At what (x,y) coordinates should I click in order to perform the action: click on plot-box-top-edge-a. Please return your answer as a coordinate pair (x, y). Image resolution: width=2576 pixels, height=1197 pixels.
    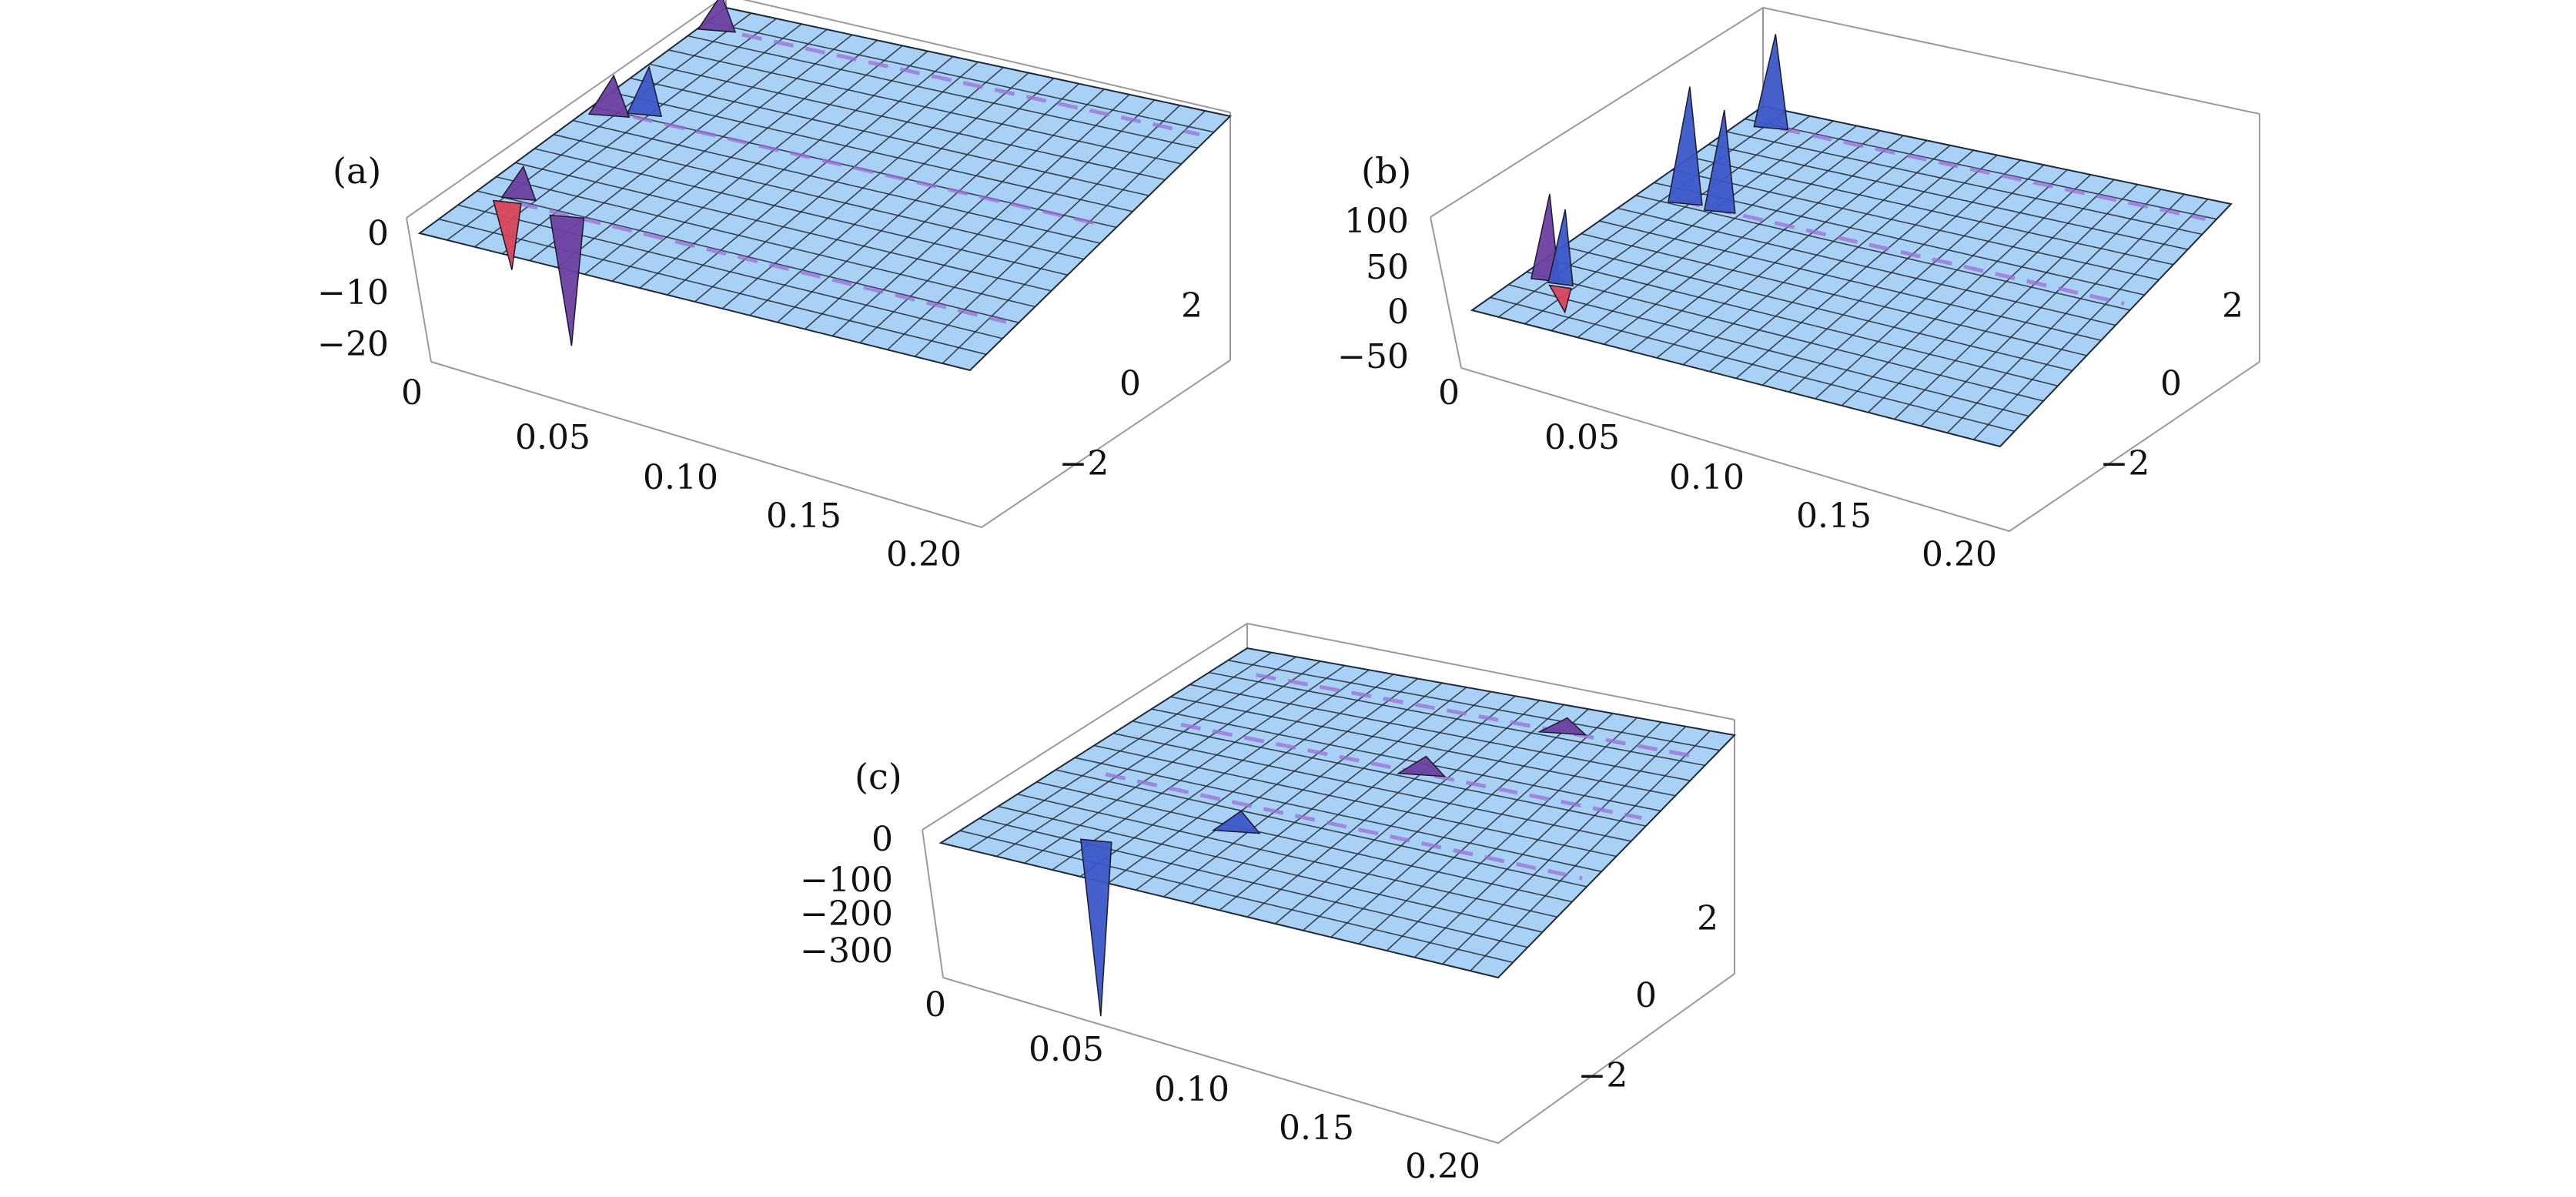
    Looking at the image, I should click on (818, 109).